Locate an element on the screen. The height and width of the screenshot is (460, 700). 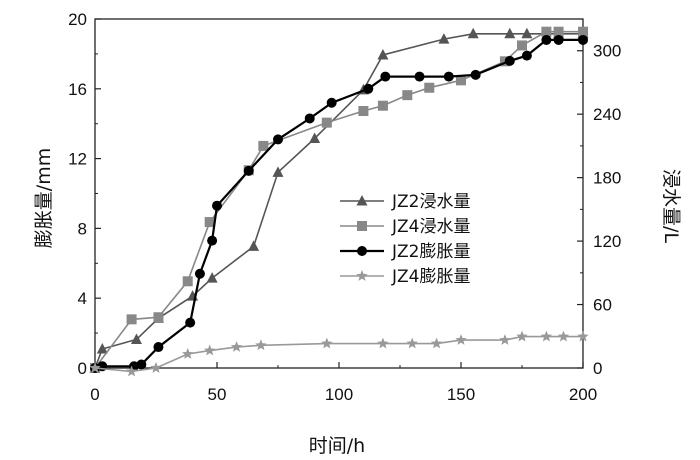
y-axis-right-title: 浸水量/L is located at coordinates (671, 206).